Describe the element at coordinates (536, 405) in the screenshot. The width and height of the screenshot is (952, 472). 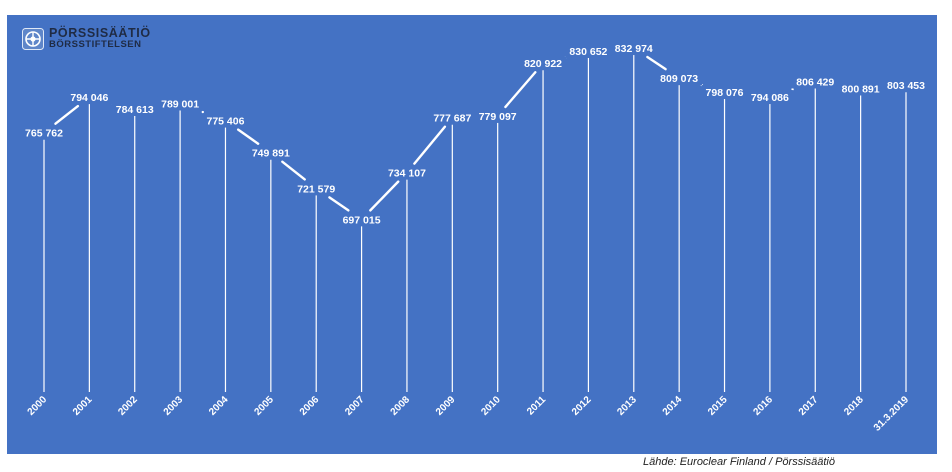
I see `x-tick-label-11: 2011` at that location.